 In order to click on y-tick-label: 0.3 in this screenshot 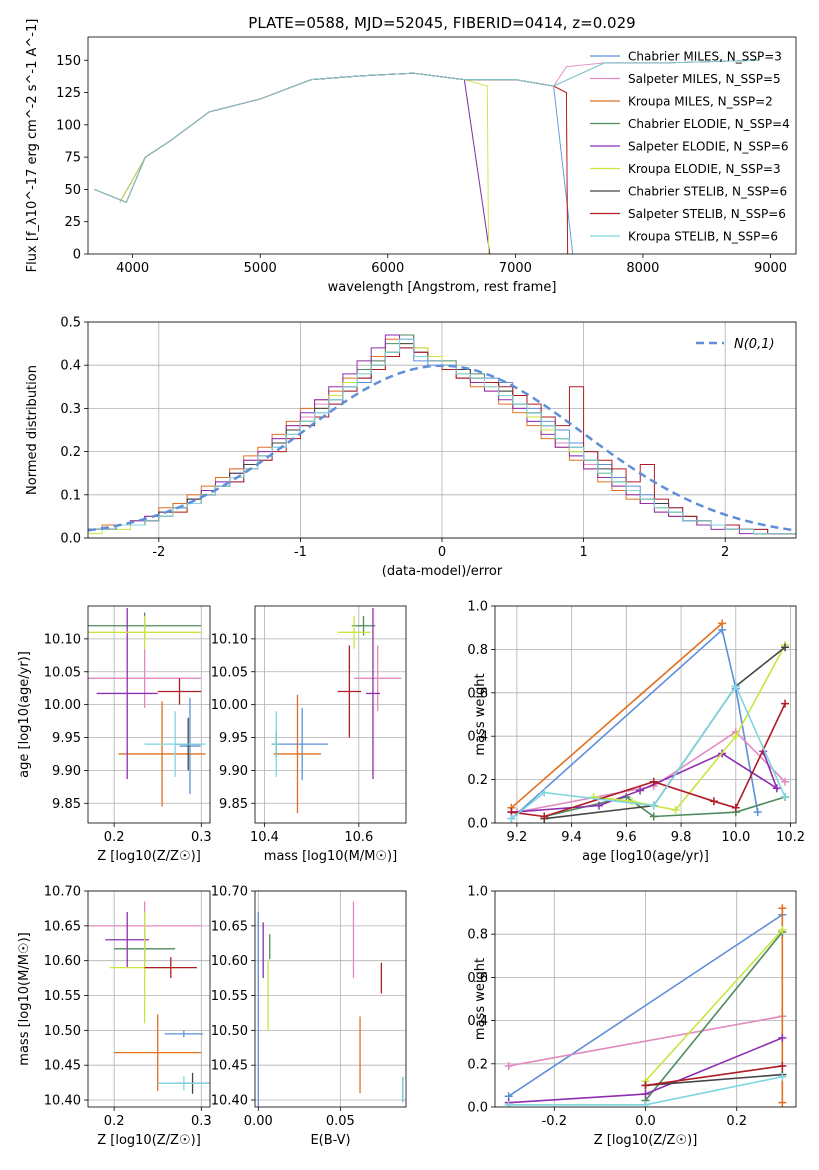, I will do `click(70, 409)`.